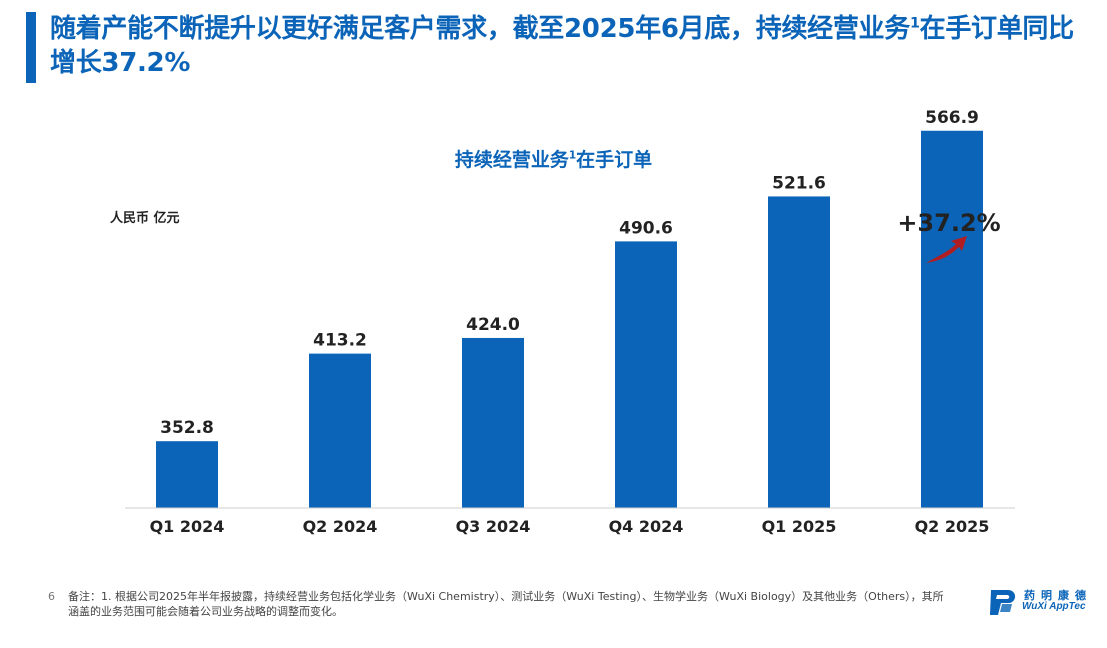 Image resolution: width=1107 pixels, height=648 pixels. I want to click on bar-q3-2024, so click(493, 422).